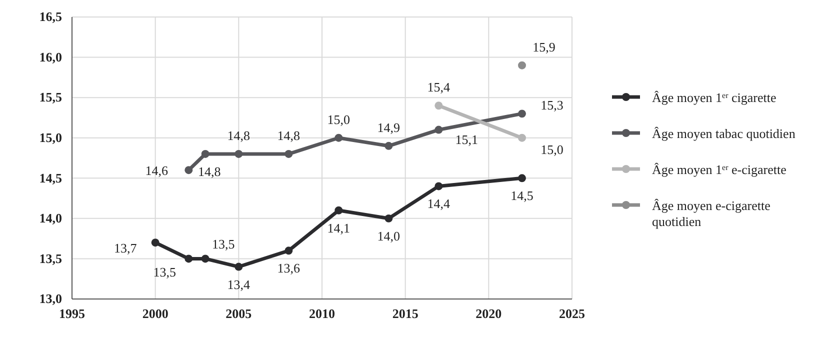 The height and width of the screenshot is (339, 840). Describe the element at coordinates (711, 213) in the screenshot. I see `legend-label: Âge moyen e-cigarette quotidien` at that location.